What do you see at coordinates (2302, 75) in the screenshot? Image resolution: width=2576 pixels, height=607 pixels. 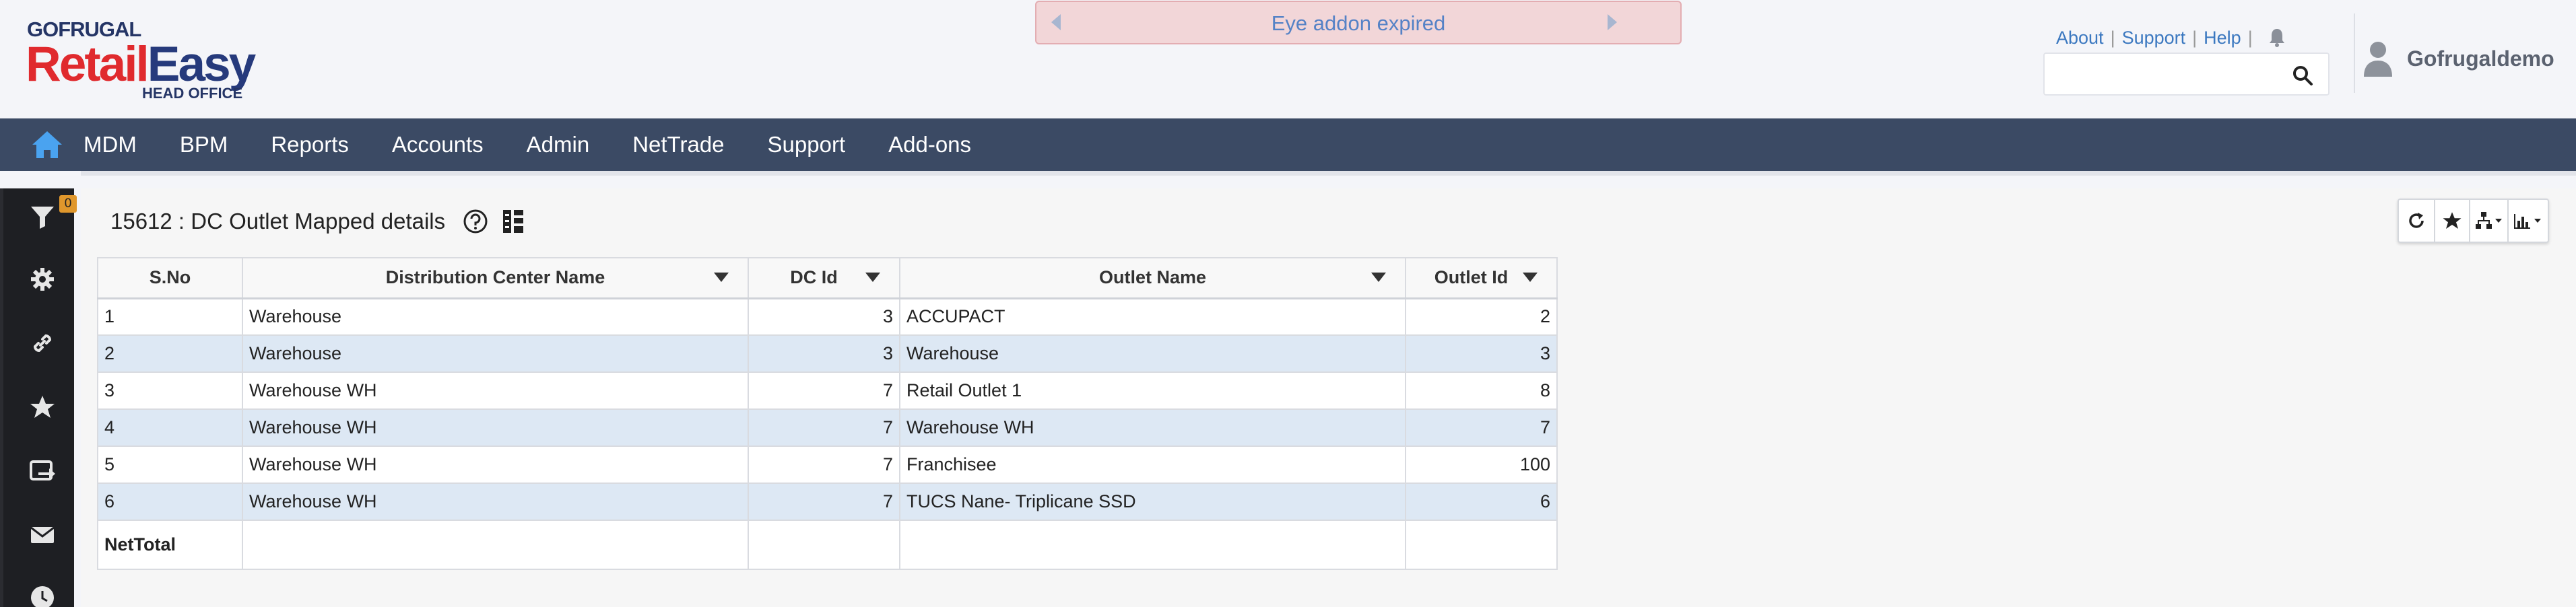 I see `search-icon` at bounding box center [2302, 75].